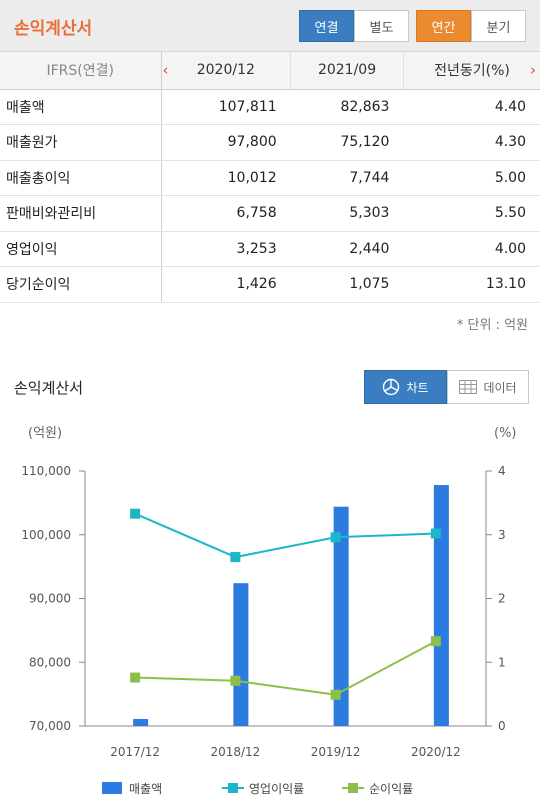 Image resolution: width=540 pixels, height=805 pixels. I want to click on table-row: 영업이익 3,253 2,440 4.00, so click(270, 249).